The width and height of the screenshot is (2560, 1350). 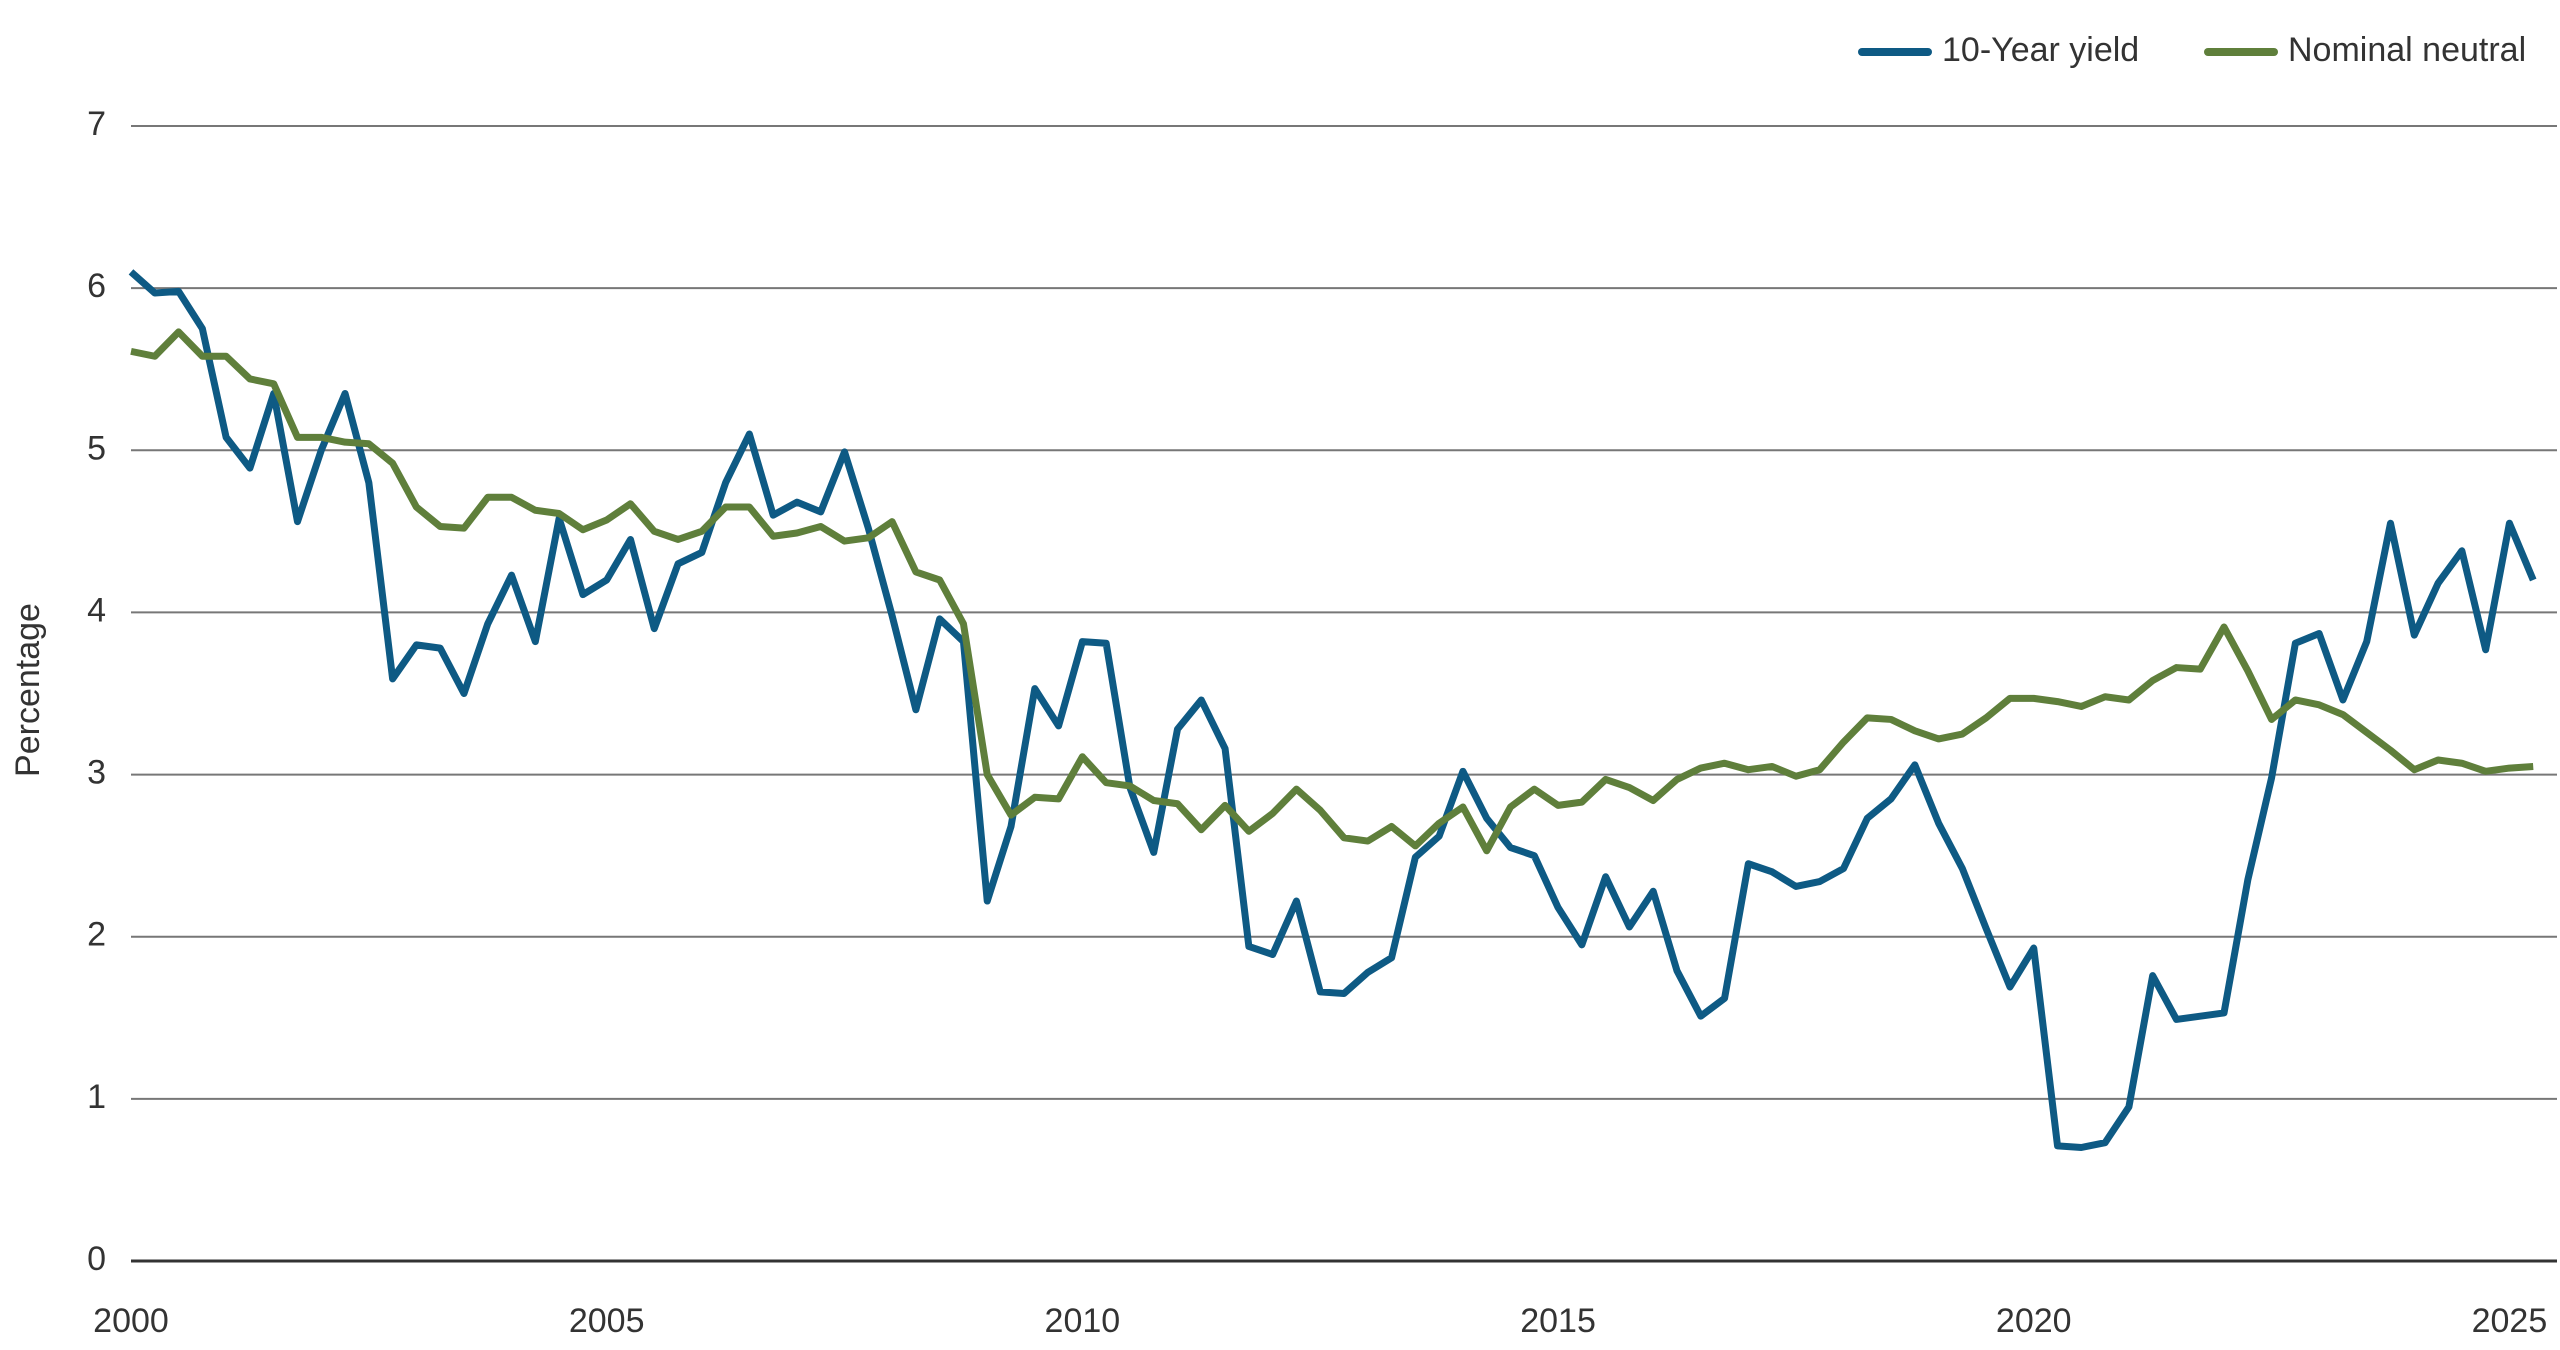 I want to click on y-tick-label: 7, so click(x=96, y=124).